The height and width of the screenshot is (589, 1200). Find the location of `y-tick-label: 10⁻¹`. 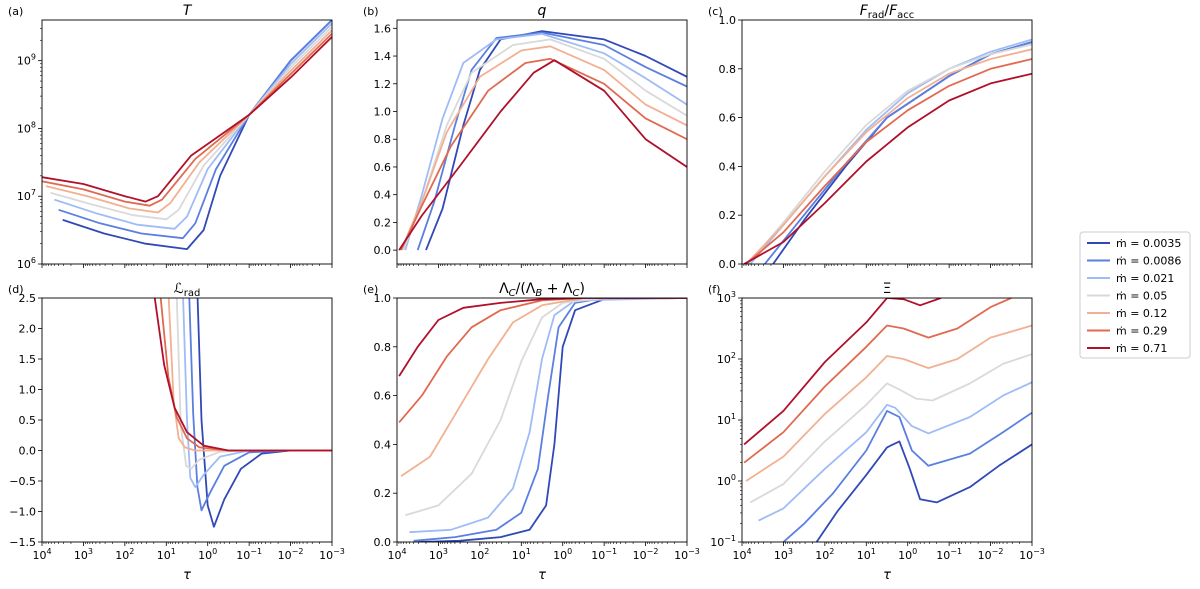

y-tick-label: 10⁻¹ is located at coordinates (723, 541).